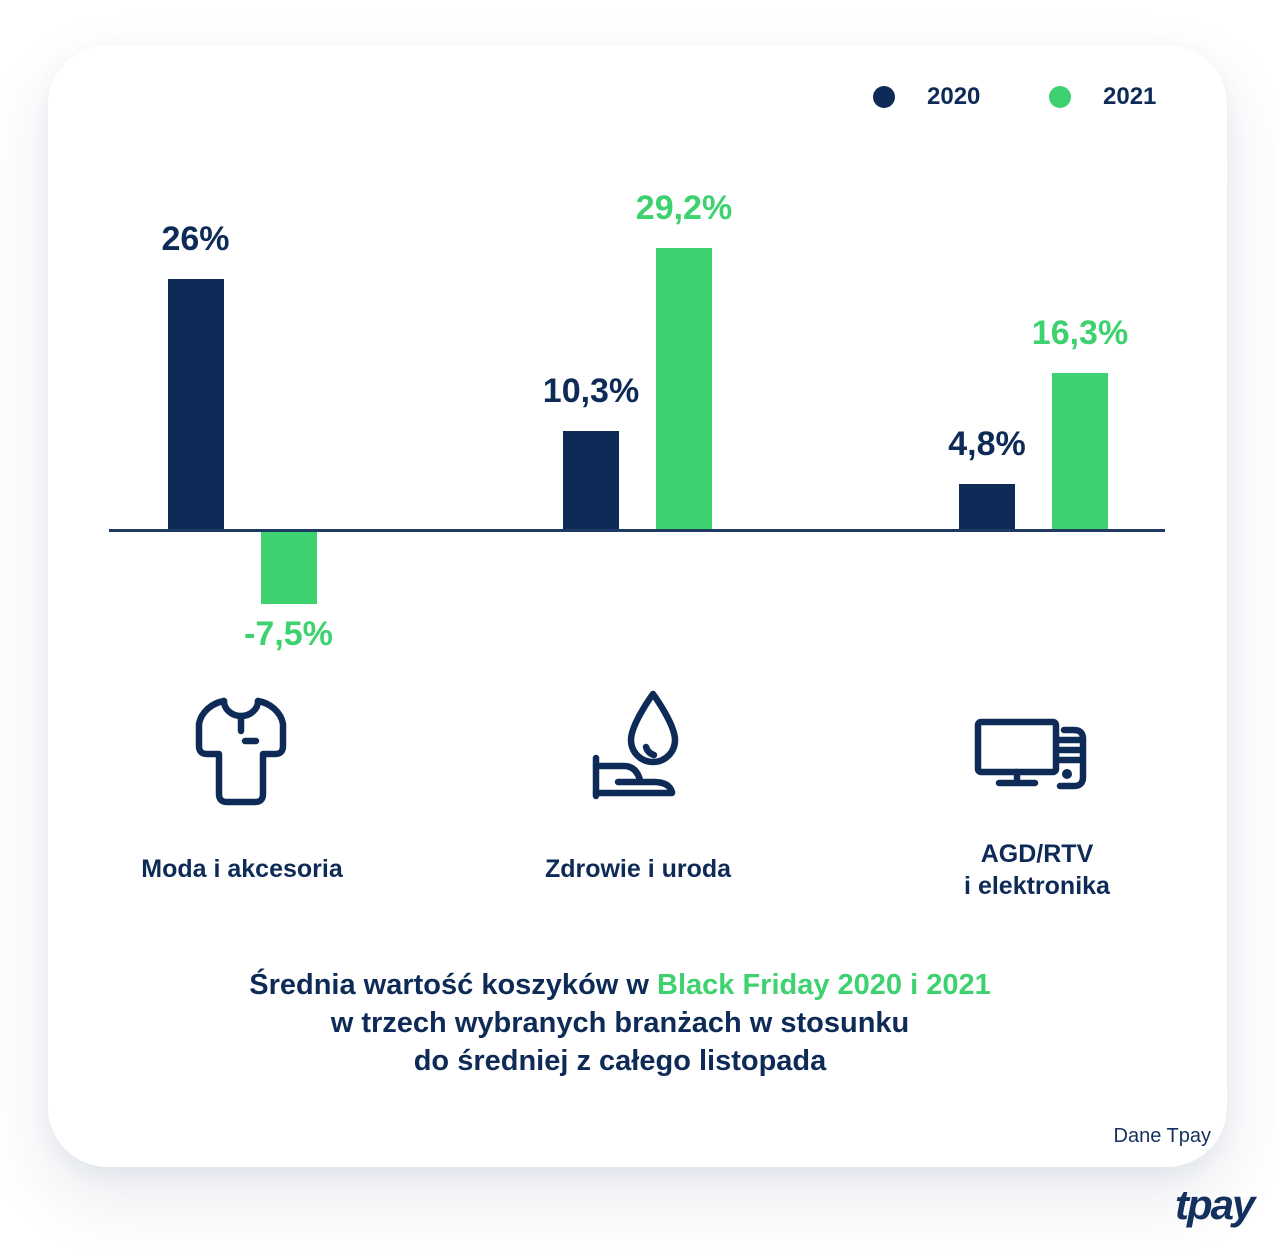  I want to click on value-label-2020-2: 4,8%, so click(987, 444).